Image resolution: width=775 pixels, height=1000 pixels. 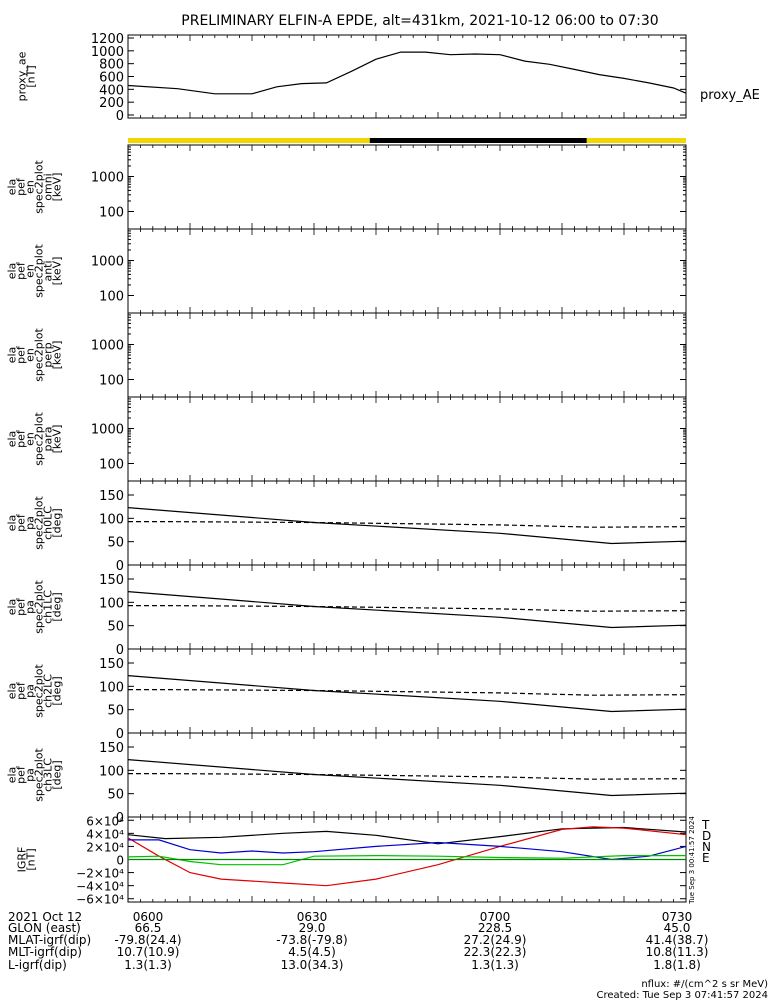 I want to click on panel-anti-ylabel-line: pef, so click(x=21, y=270).